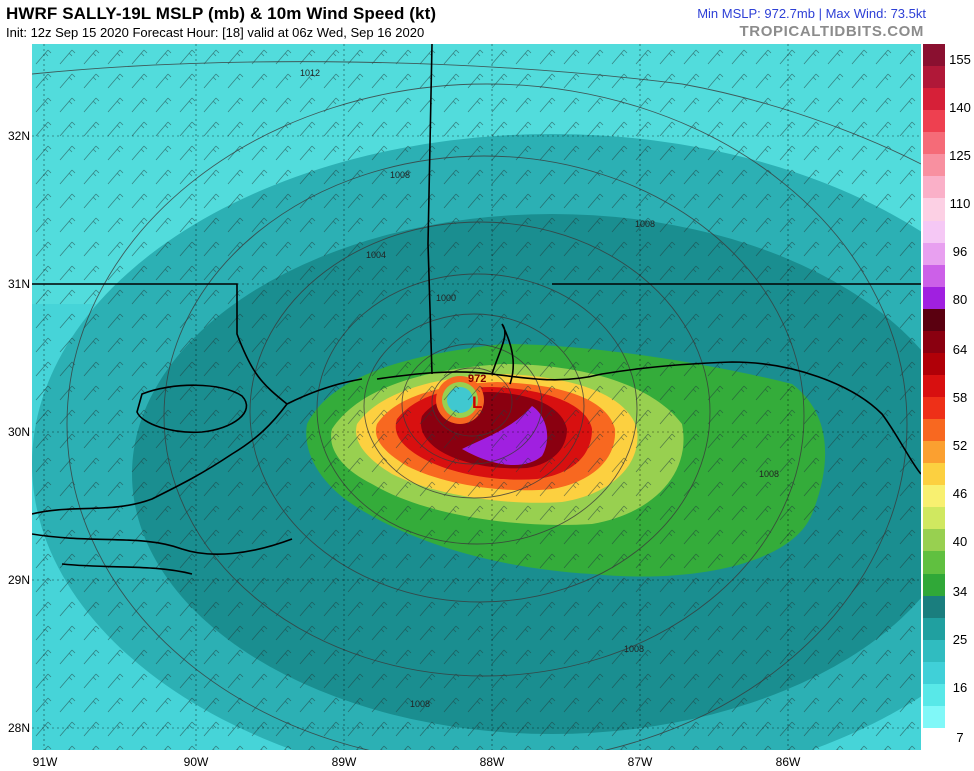 The width and height of the screenshot is (974, 771). I want to click on lat-label-29n: 29N, so click(18, 580).